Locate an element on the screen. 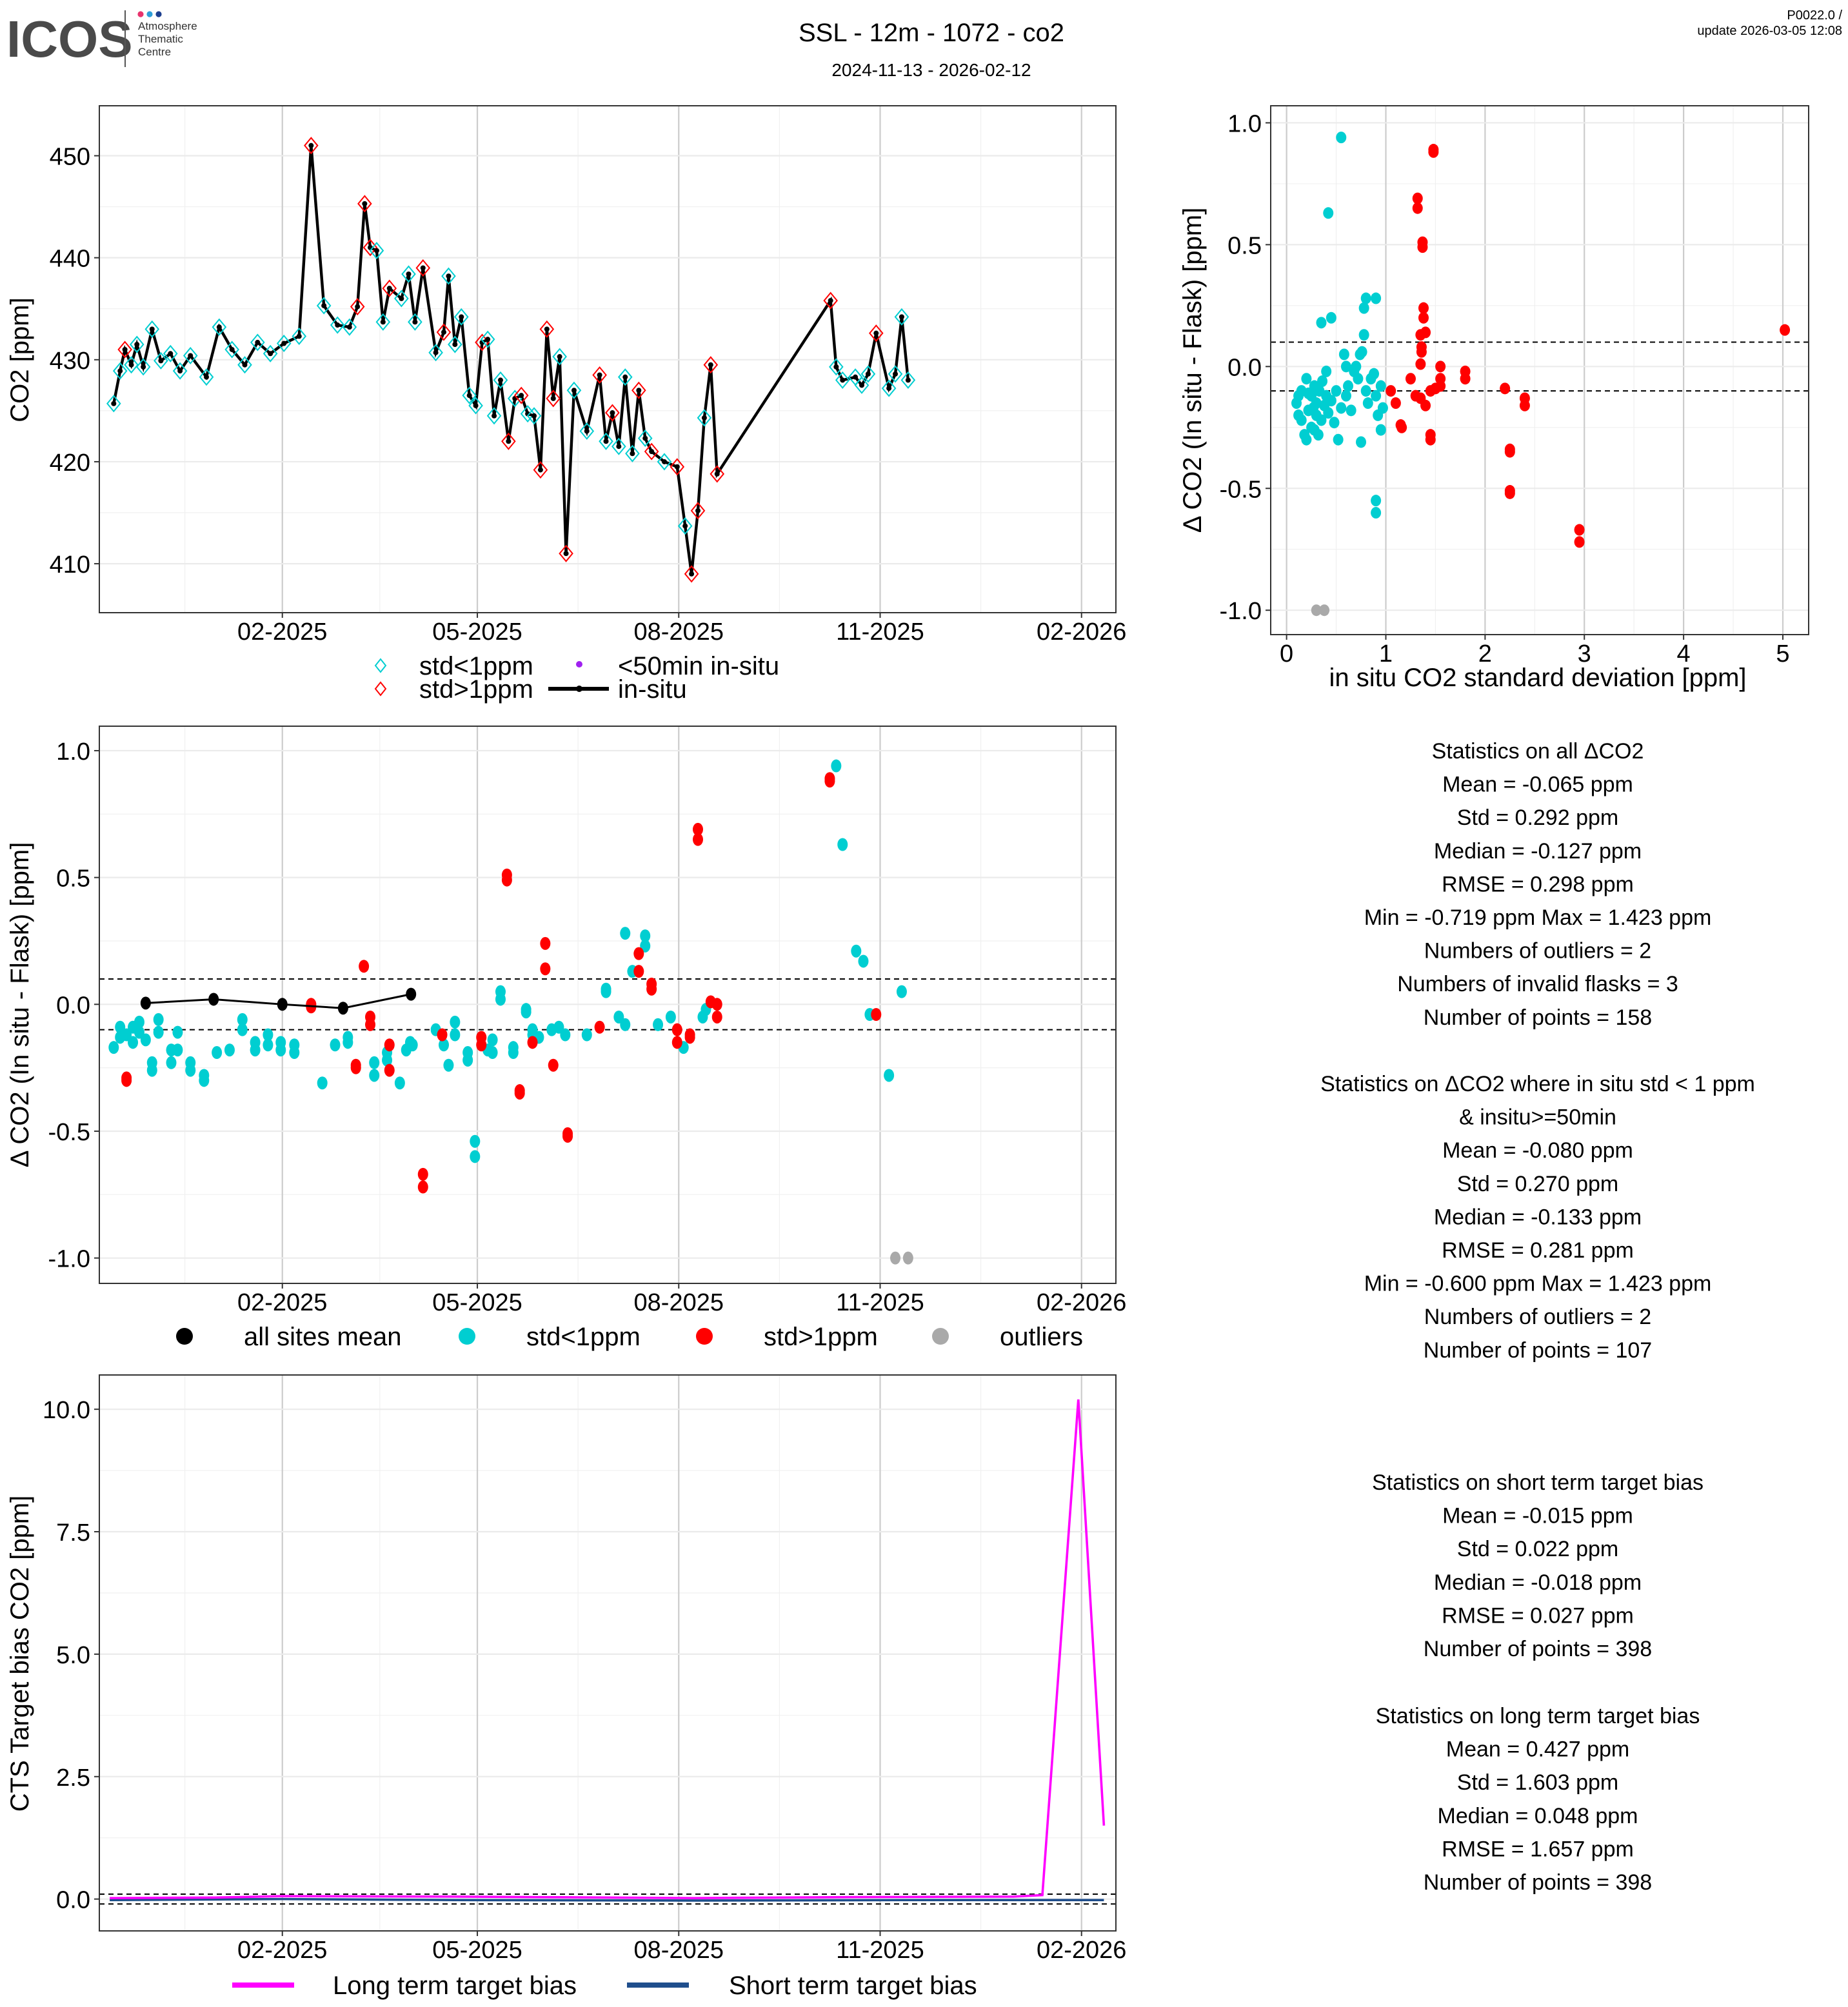 The image size is (1848, 2007). plot-border is located at coordinates (1539, 370).